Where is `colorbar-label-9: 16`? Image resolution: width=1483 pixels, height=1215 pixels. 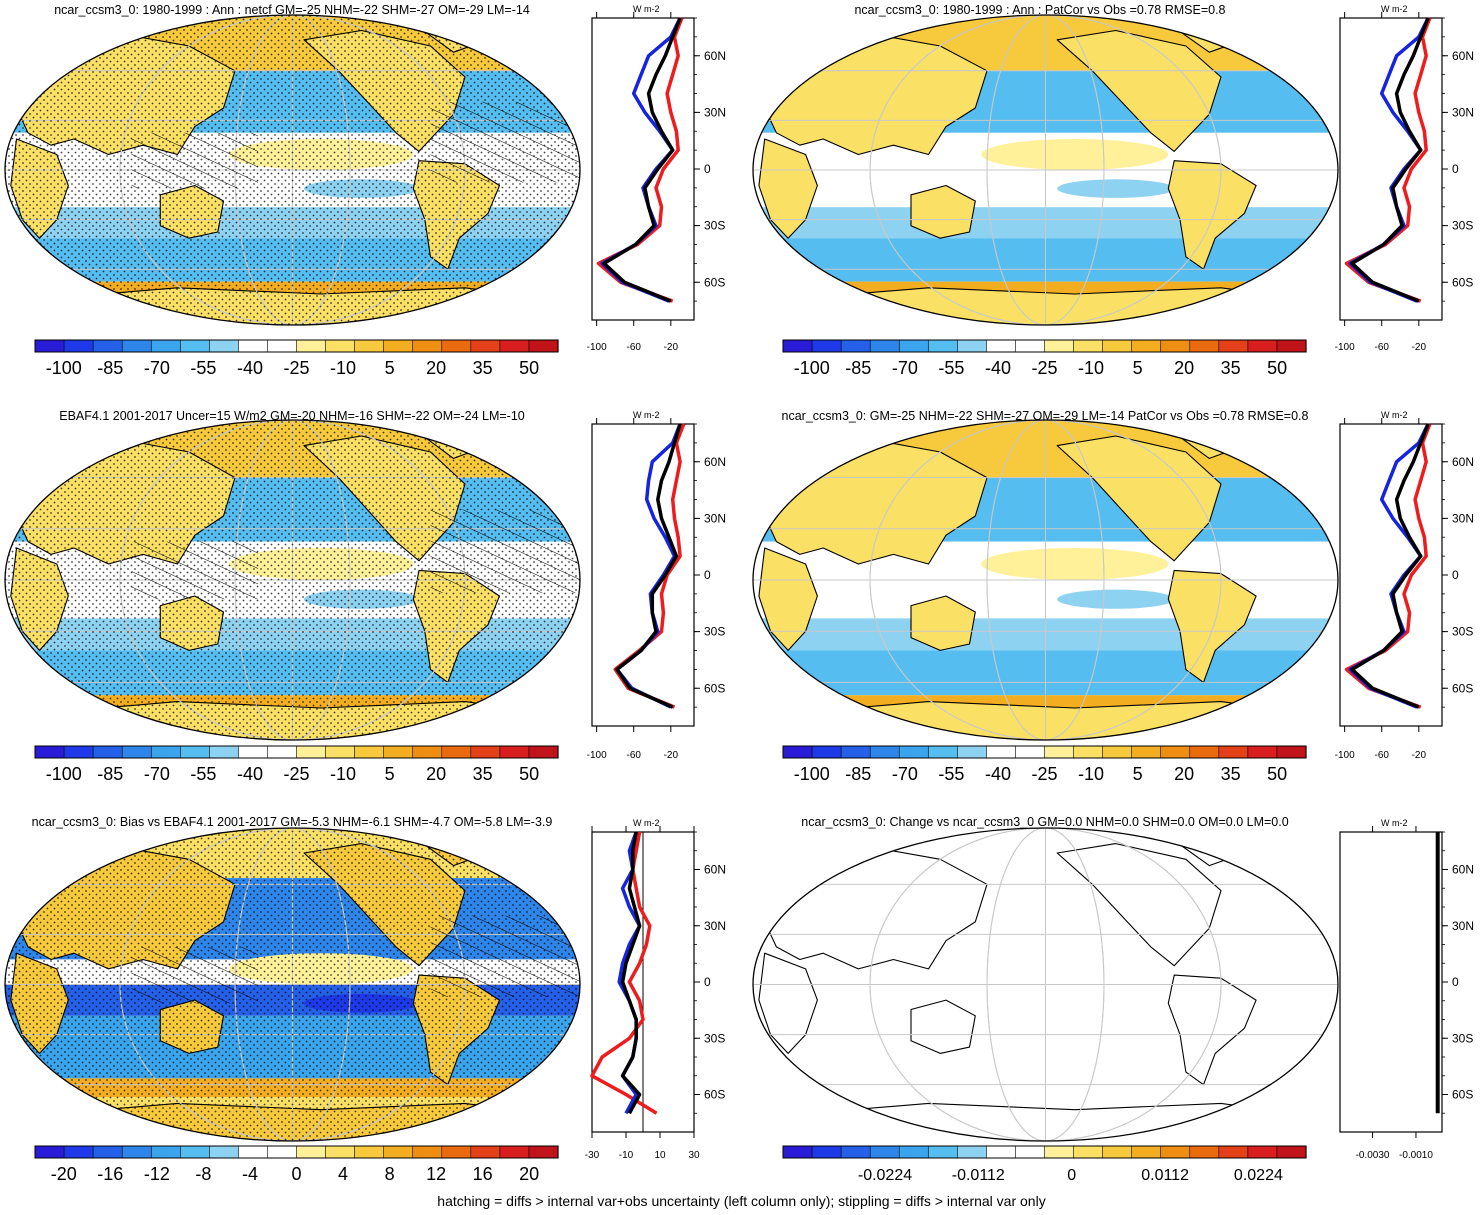 colorbar-label-9: 16 is located at coordinates (483, 1174).